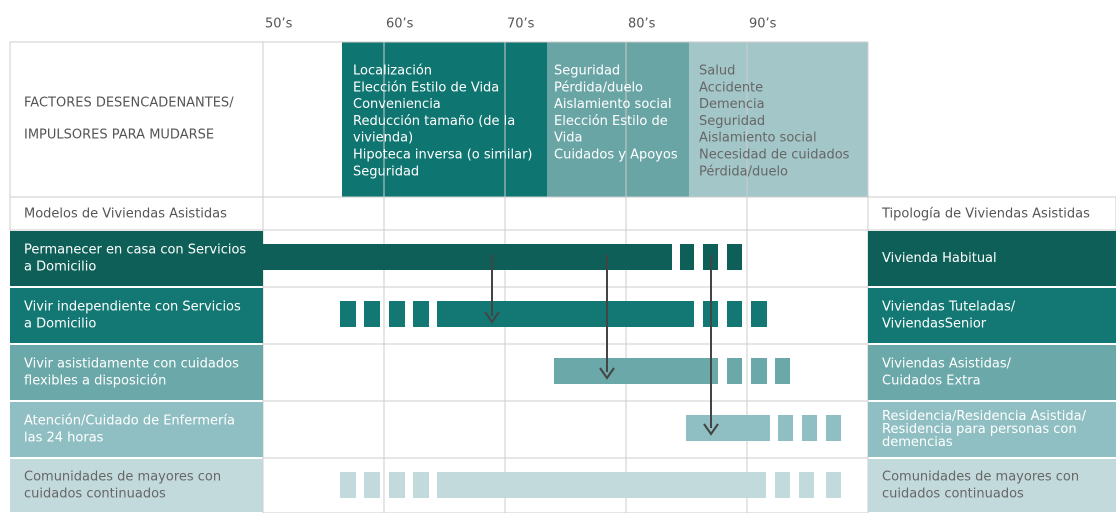 This screenshot has width=1116, height=513. What do you see at coordinates (732, 104) in the screenshot?
I see `factor: Demencia` at bounding box center [732, 104].